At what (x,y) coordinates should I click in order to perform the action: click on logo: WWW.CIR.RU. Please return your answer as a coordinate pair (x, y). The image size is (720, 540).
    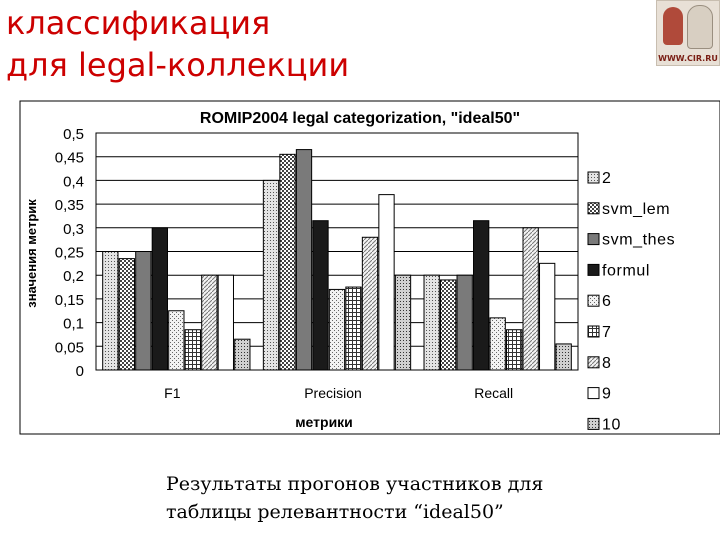
    Looking at the image, I should click on (688, 33).